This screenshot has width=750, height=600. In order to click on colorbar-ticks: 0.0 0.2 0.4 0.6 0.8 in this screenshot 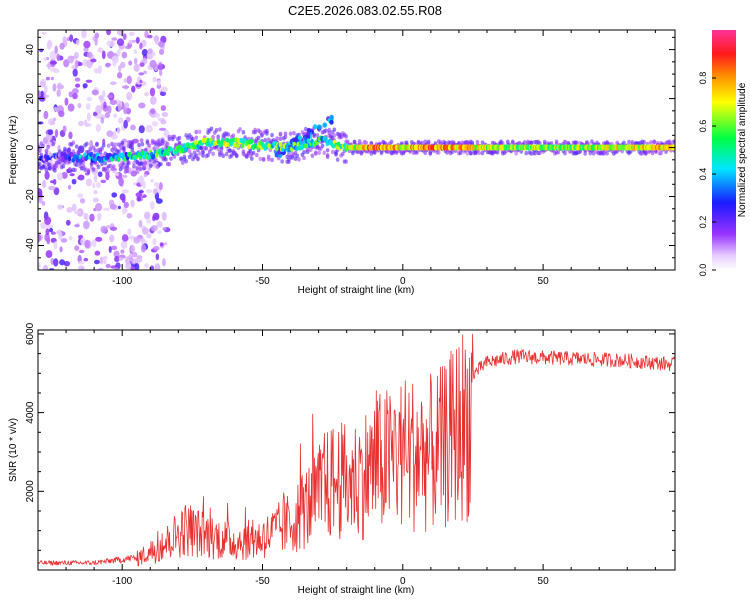, I will do `click(707, 174)`.